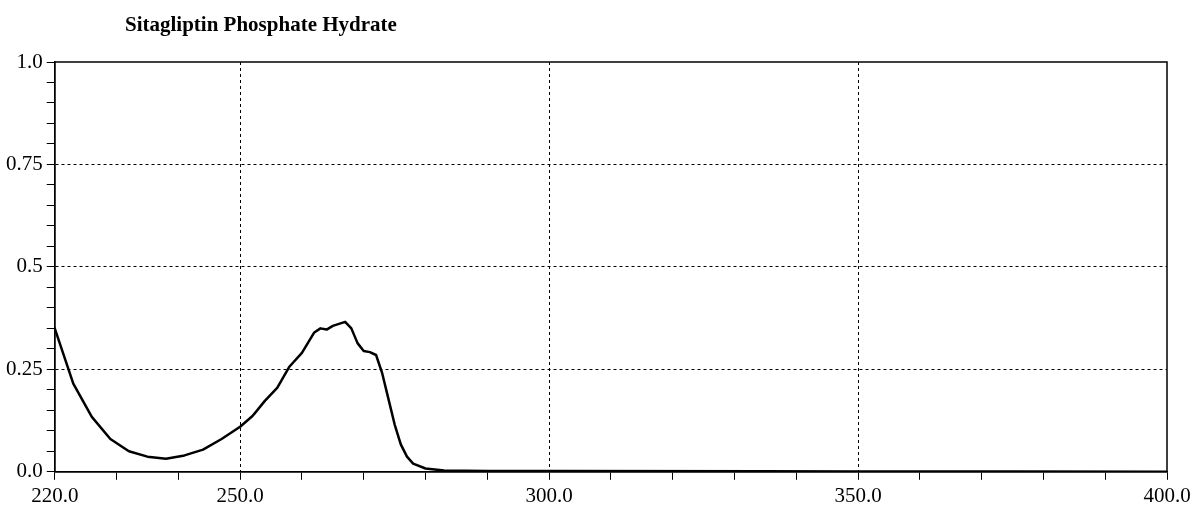  Describe the element at coordinates (24, 367) in the screenshot. I see `y-tick-label: 0.25` at that location.